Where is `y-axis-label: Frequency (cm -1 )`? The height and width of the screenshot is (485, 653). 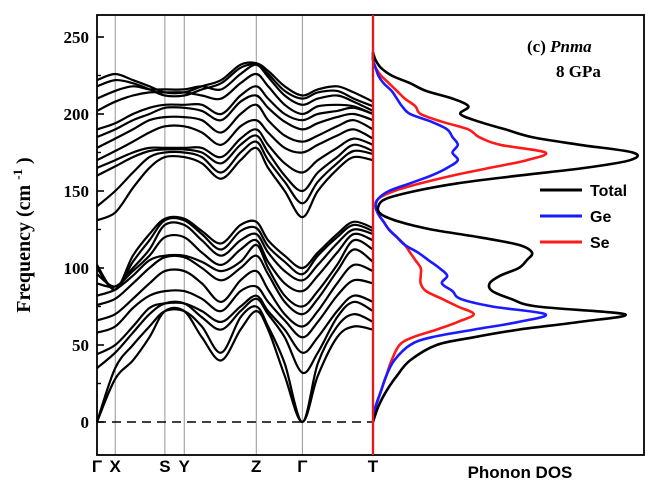
y-axis-label: Frequency (cm -1 ) is located at coordinates (20, 234).